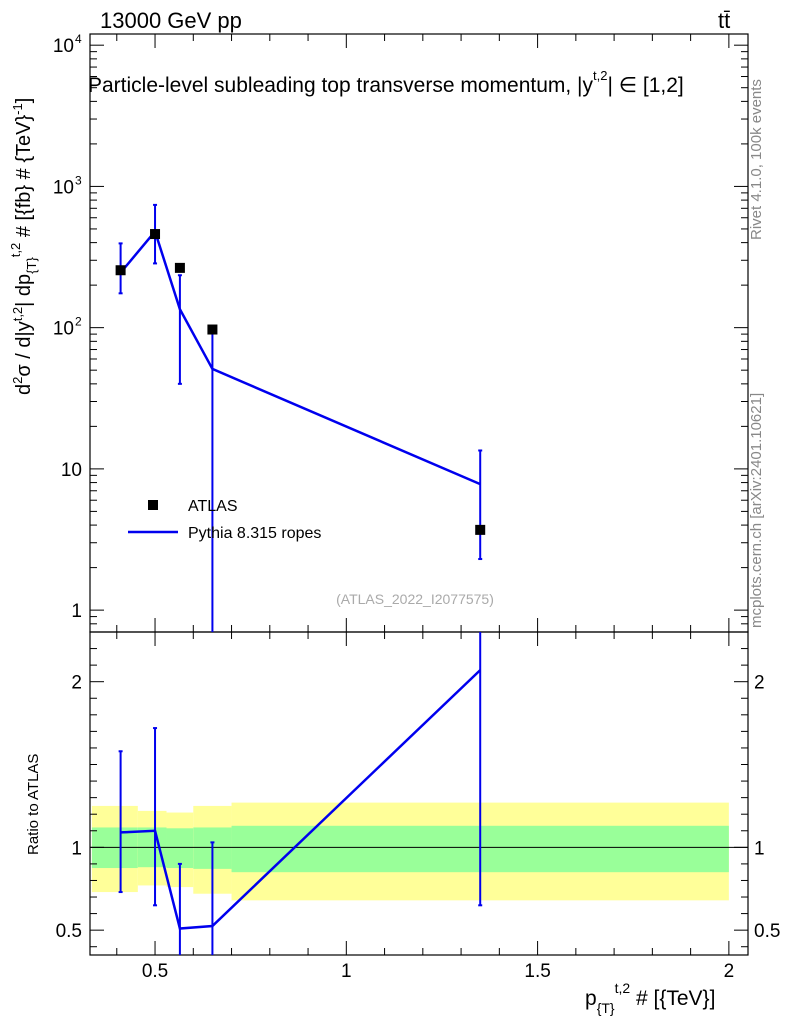  What do you see at coordinates (606, 1008) in the screenshot?
I see `x-label-sub: {T}` at bounding box center [606, 1008].